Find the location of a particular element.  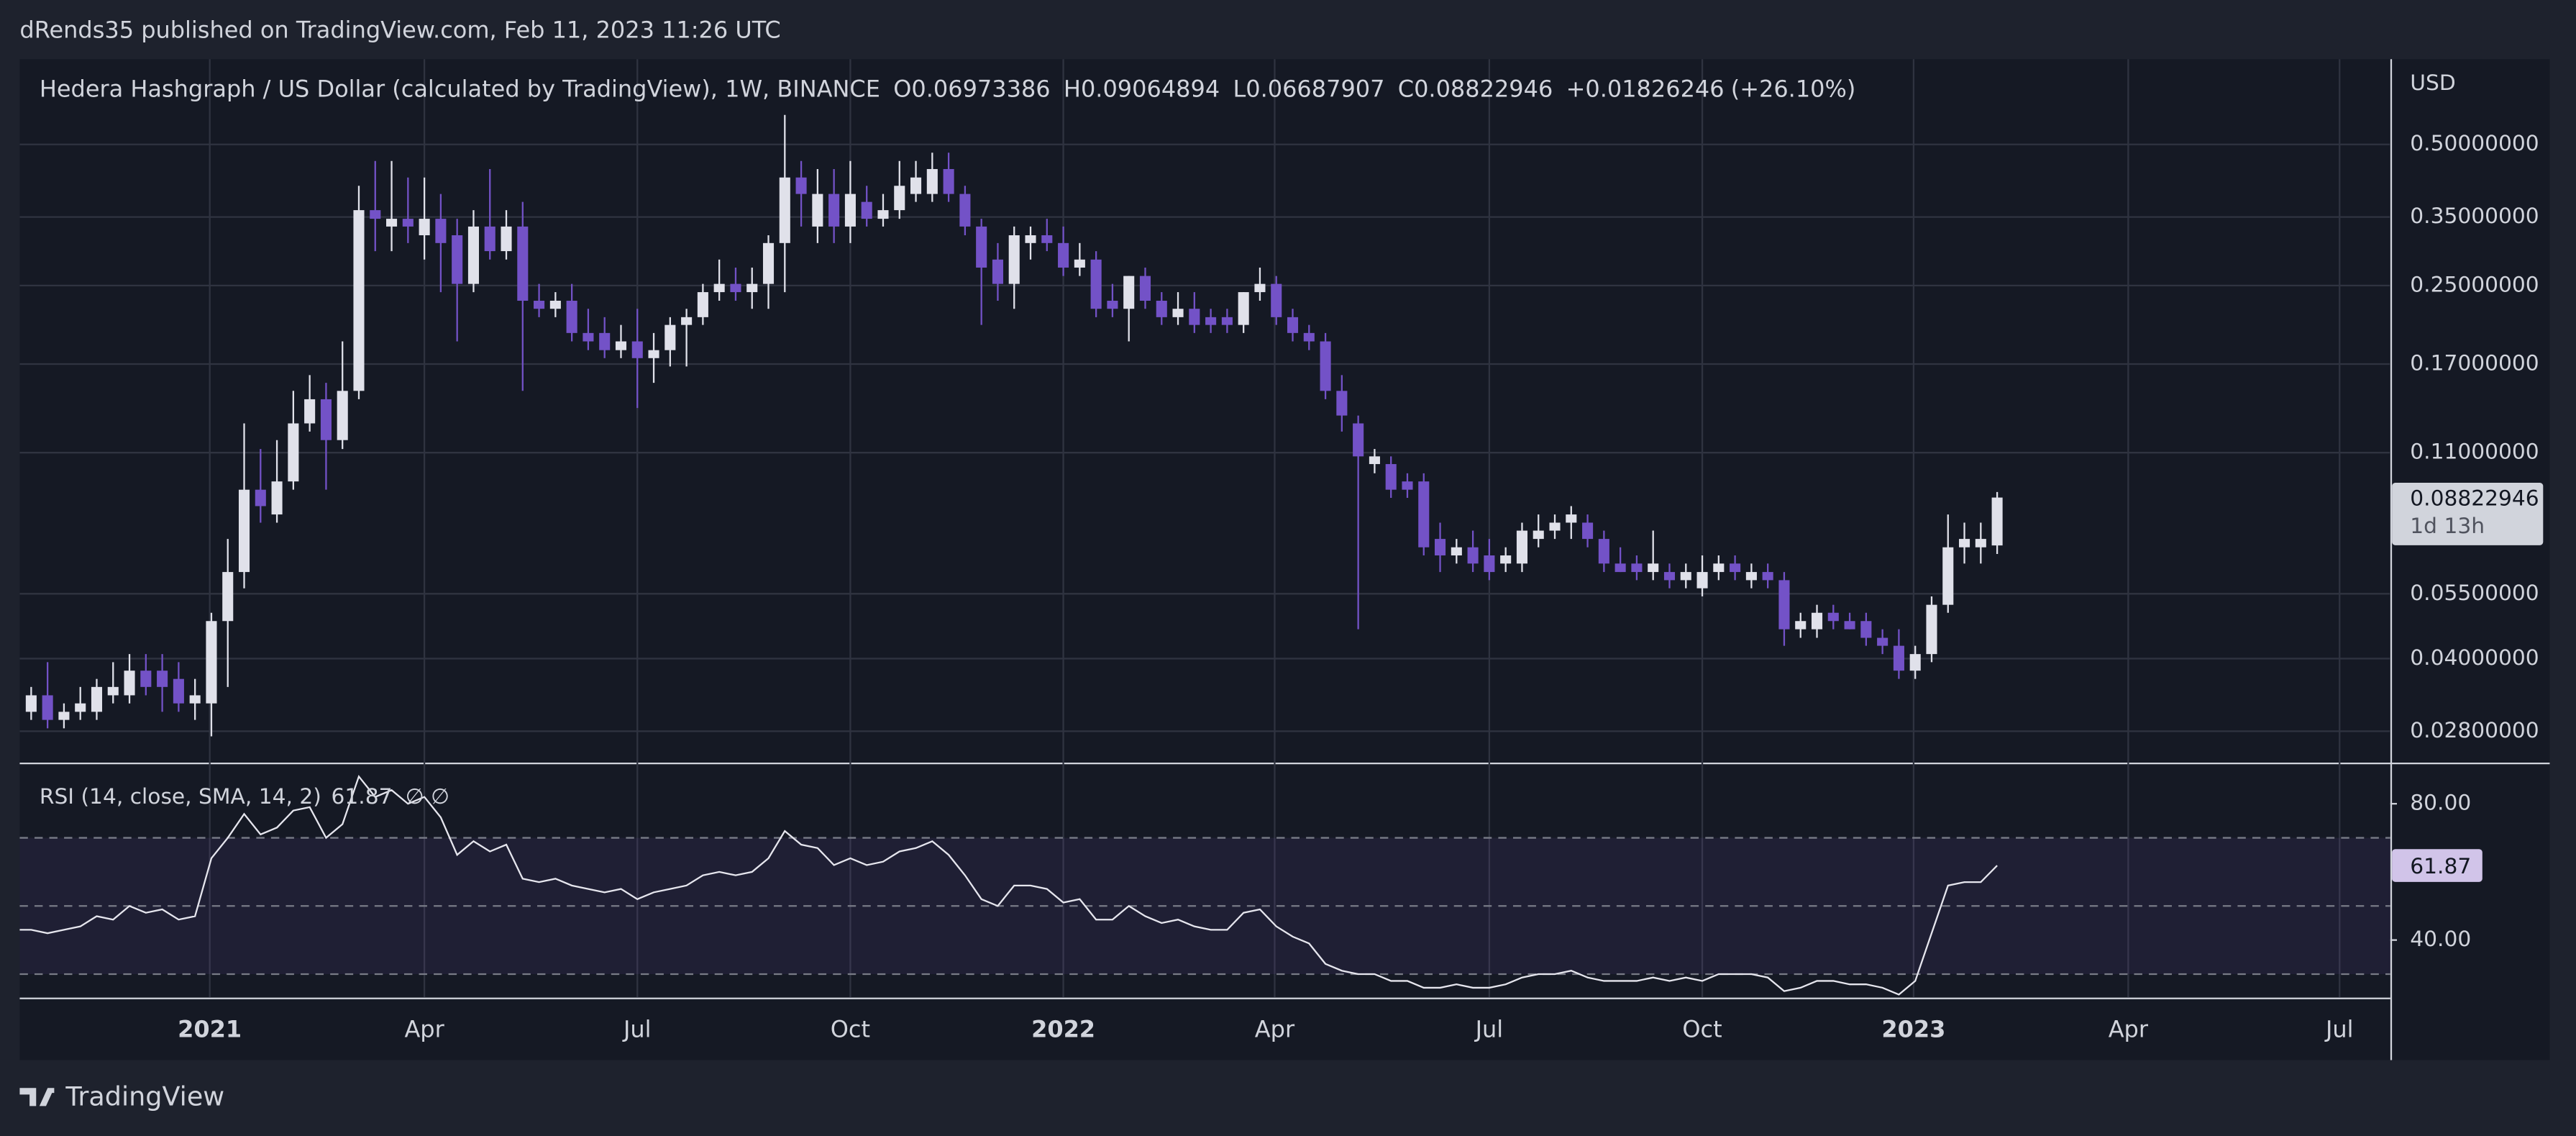

brand-logo: TradingView is located at coordinates (122, 1096).